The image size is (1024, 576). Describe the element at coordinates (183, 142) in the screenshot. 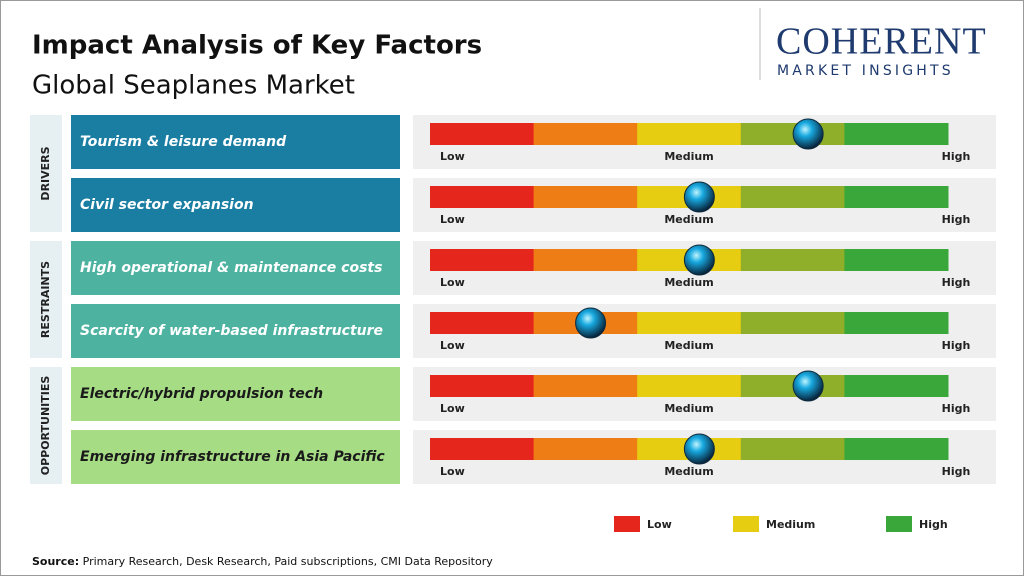

I see `factor-label: Tourism & leisure demand` at that location.